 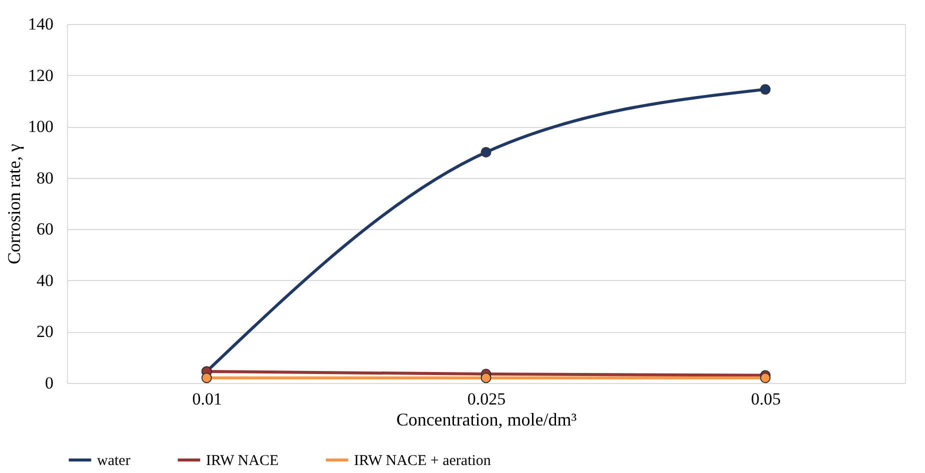 I want to click on x-tick-label: 0.025, so click(x=486, y=399).